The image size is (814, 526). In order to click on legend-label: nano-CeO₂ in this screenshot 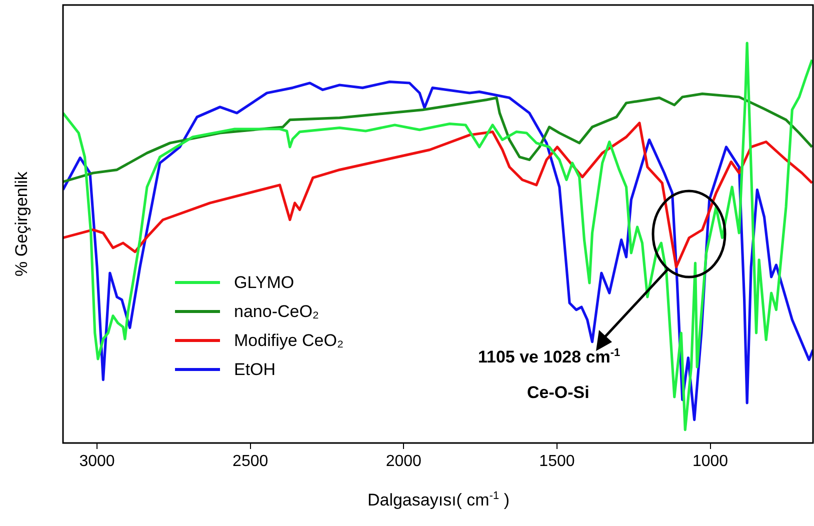, I will do `click(277, 312)`.